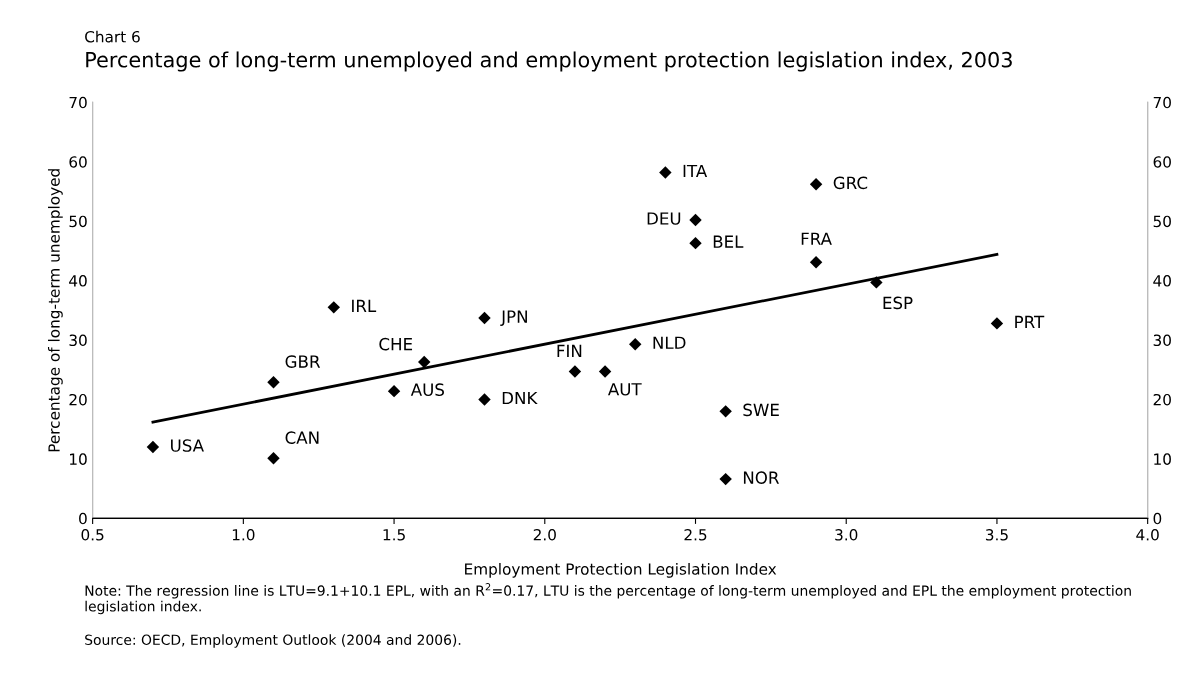 The width and height of the screenshot is (1203, 682). What do you see at coordinates (302, 437) in the screenshot?
I see `annotation: CAN` at bounding box center [302, 437].